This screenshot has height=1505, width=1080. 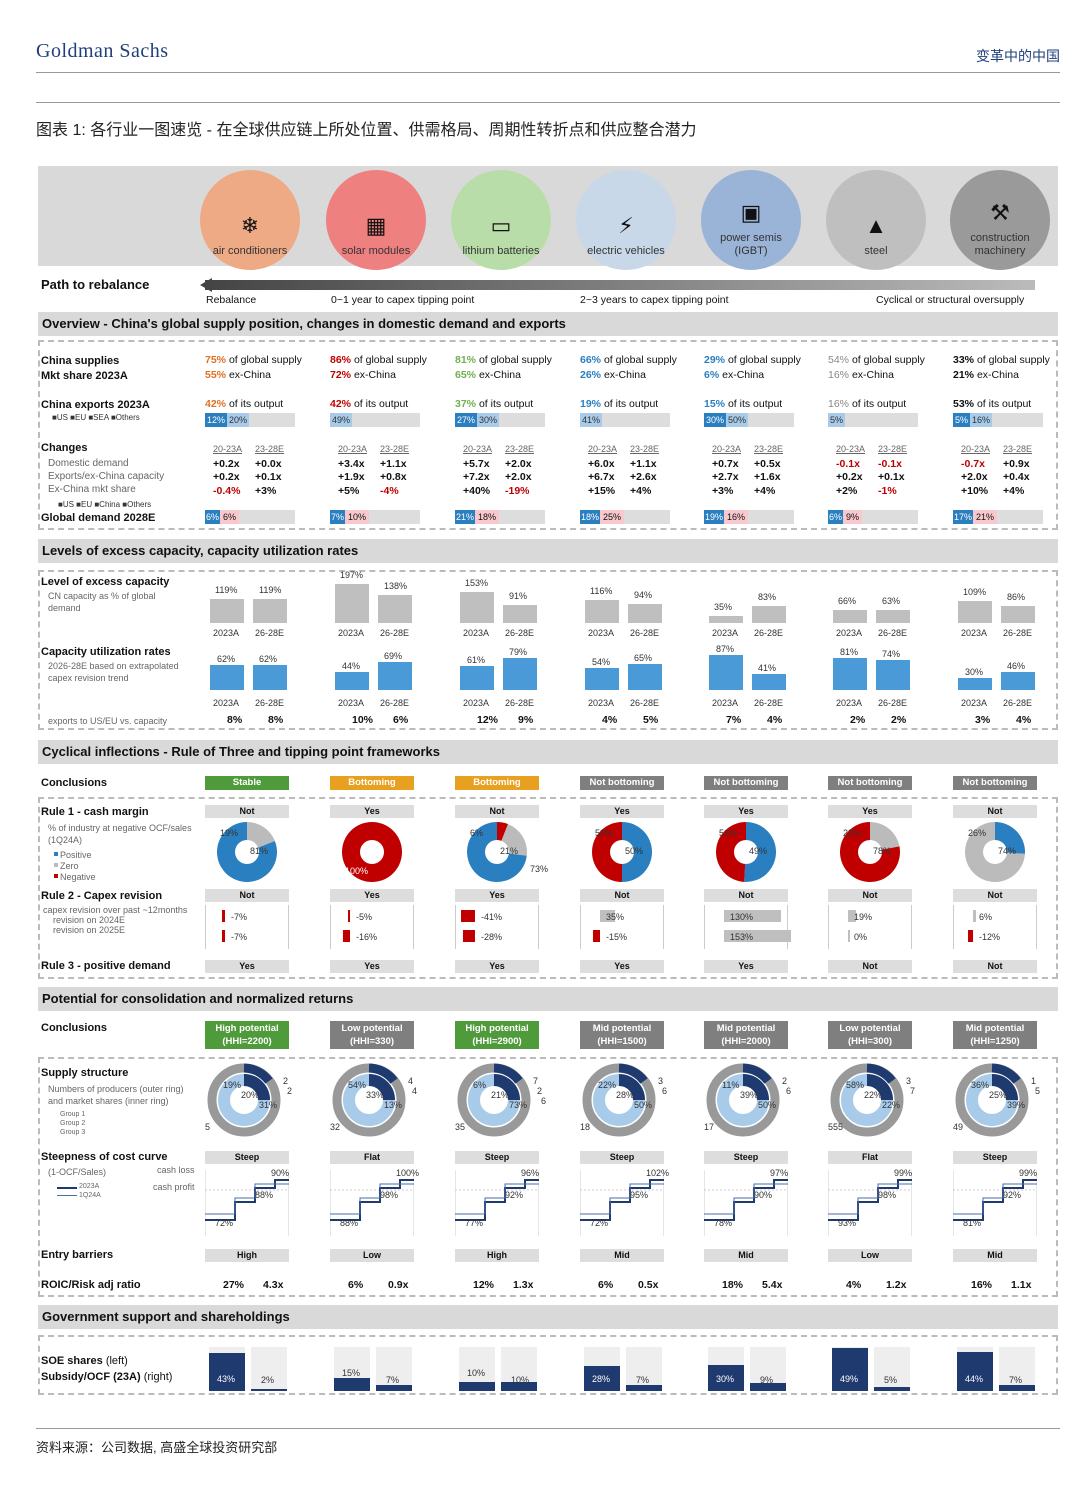 What do you see at coordinates (363, 720) in the screenshot?
I see `xcap-1: 10%` at bounding box center [363, 720].